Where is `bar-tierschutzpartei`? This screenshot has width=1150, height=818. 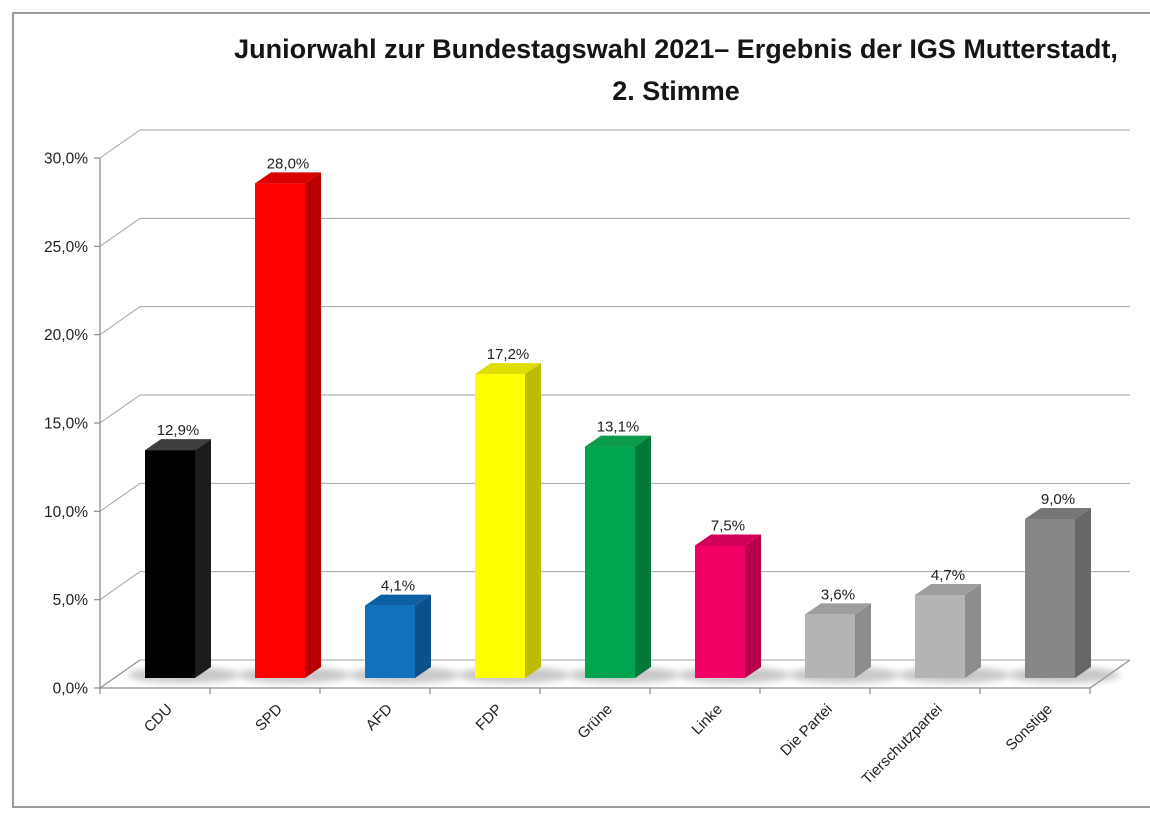
bar-tierschutzpartei is located at coordinates (954, 633).